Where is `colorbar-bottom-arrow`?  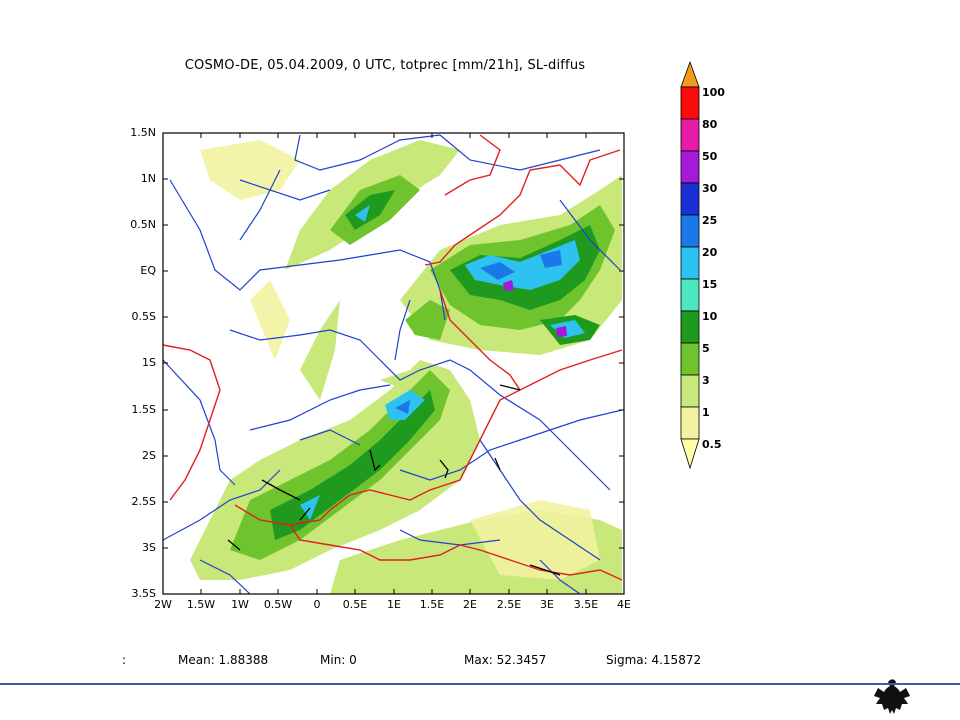
colorbar-bottom-arrow is located at coordinates (690, 454).